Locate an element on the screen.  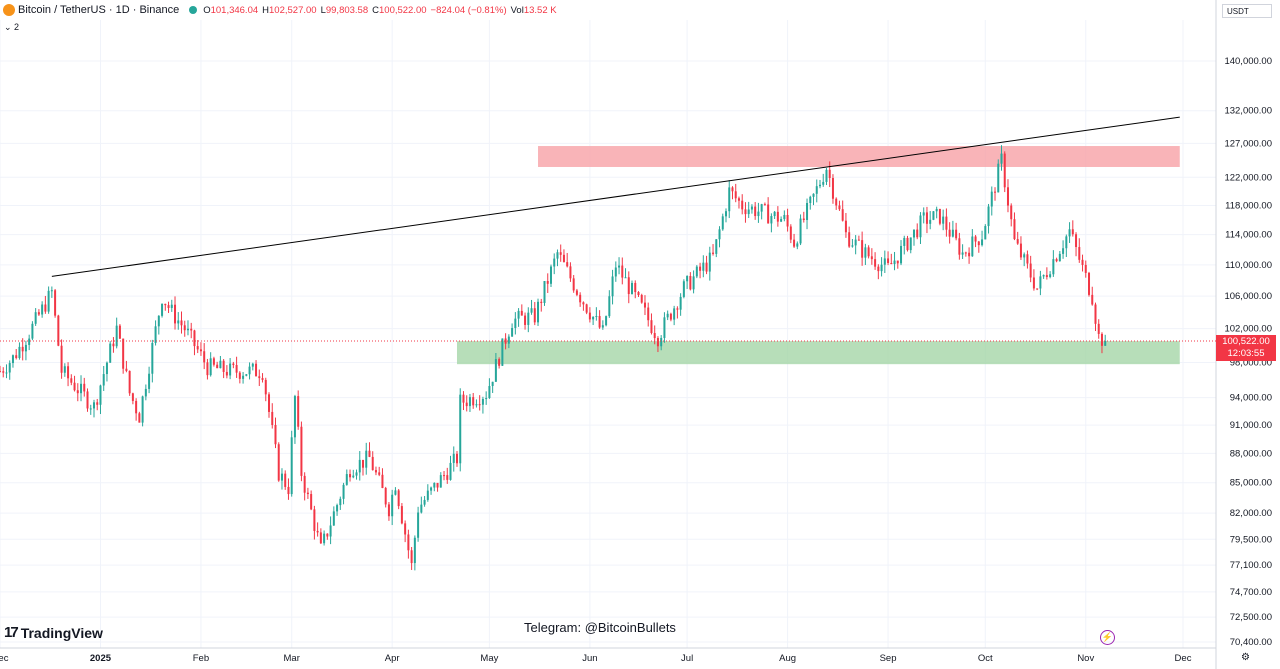
bitcoin-icon is located at coordinates (9, 10).